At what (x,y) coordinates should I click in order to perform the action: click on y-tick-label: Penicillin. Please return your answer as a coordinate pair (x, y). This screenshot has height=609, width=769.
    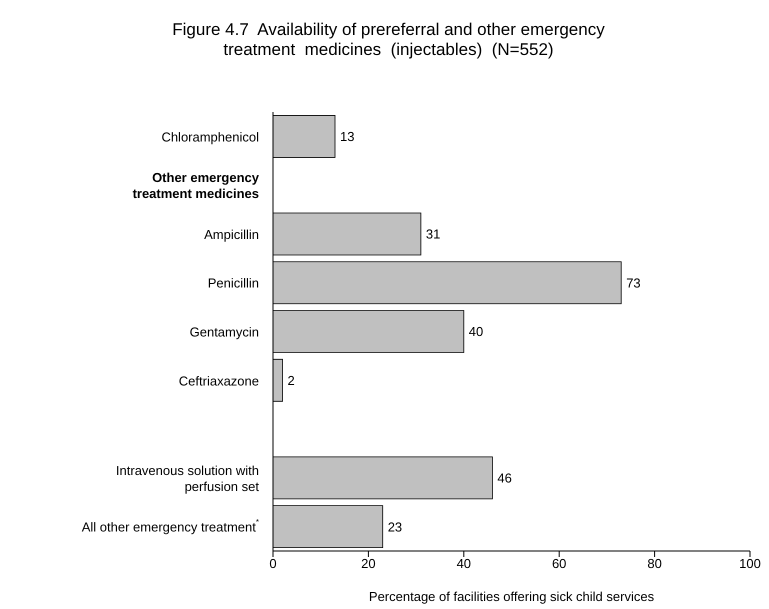
    Looking at the image, I should click on (233, 282).